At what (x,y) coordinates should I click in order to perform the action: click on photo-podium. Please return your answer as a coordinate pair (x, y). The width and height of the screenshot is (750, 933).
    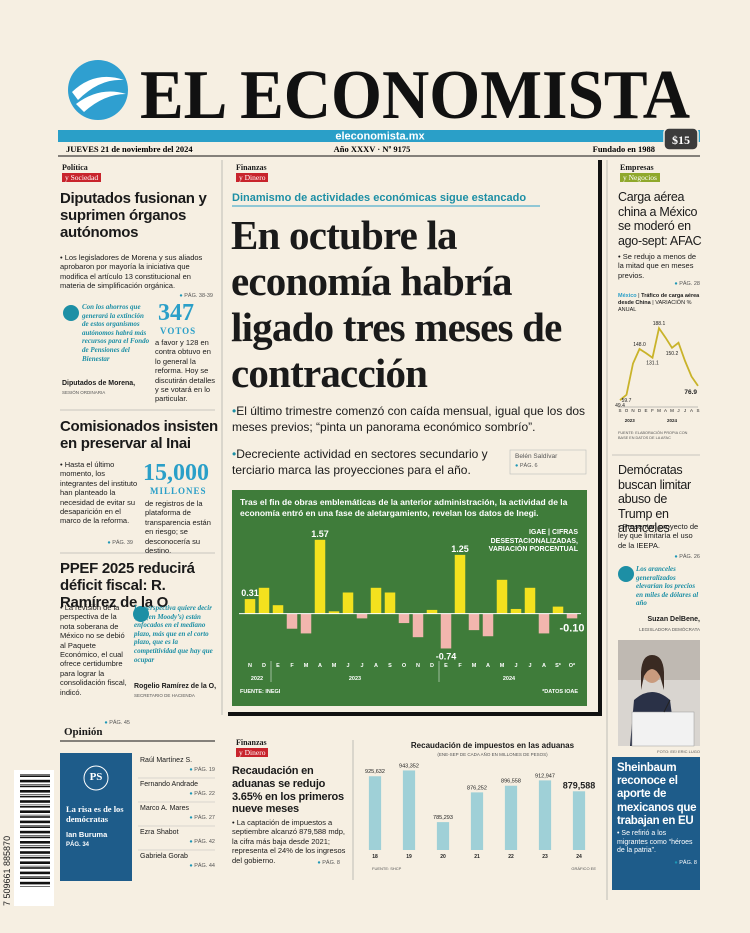
    Looking at the image, I should click on (663, 729).